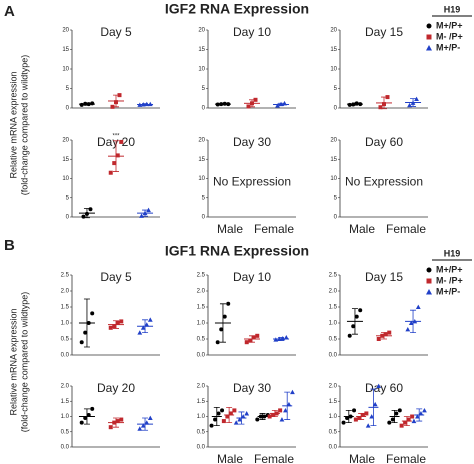 This screenshot has width=474, height=464. What do you see at coordinates (406, 229) in the screenshot?
I see `x-tick-label: Female` at bounding box center [406, 229].